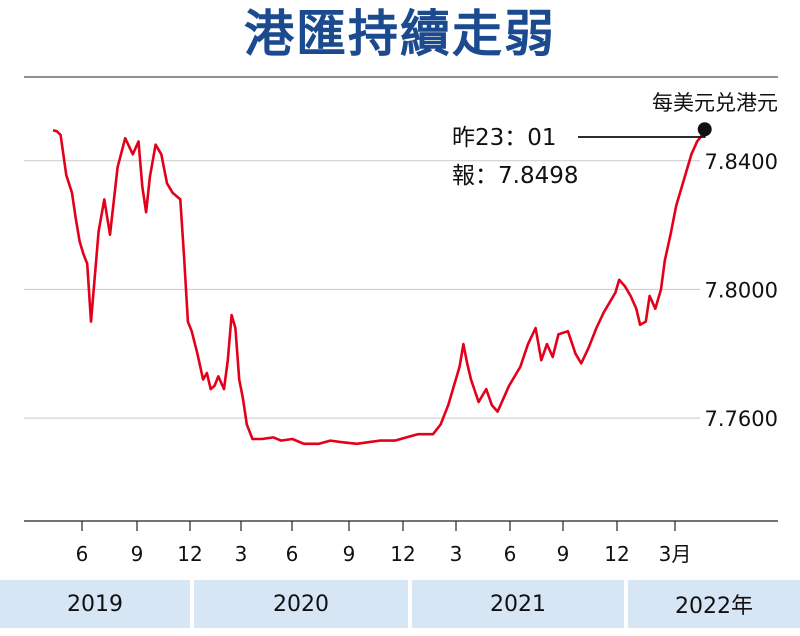 Image resolution: width=800 pixels, height=636 pixels. Describe the element at coordinates (714, 604) in the screenshot. I see `year-2022: 2022年` at that location.